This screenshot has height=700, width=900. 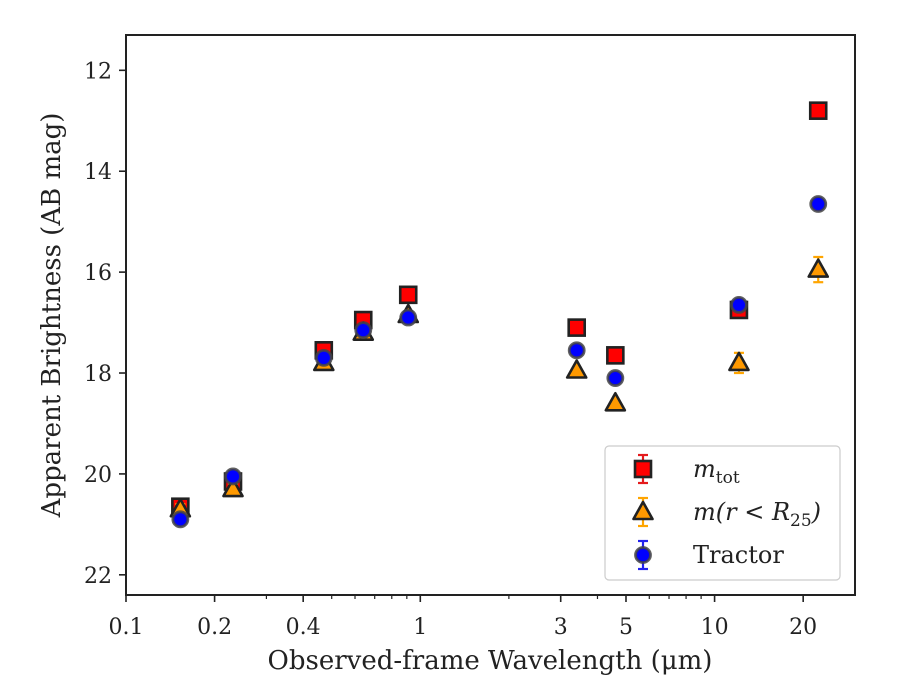 What do you see at coordinates (52, 316) in the screenshot?
I see `y-axis-label: Apparent Brightness (AB mag)` at bounding box center [52, 316].